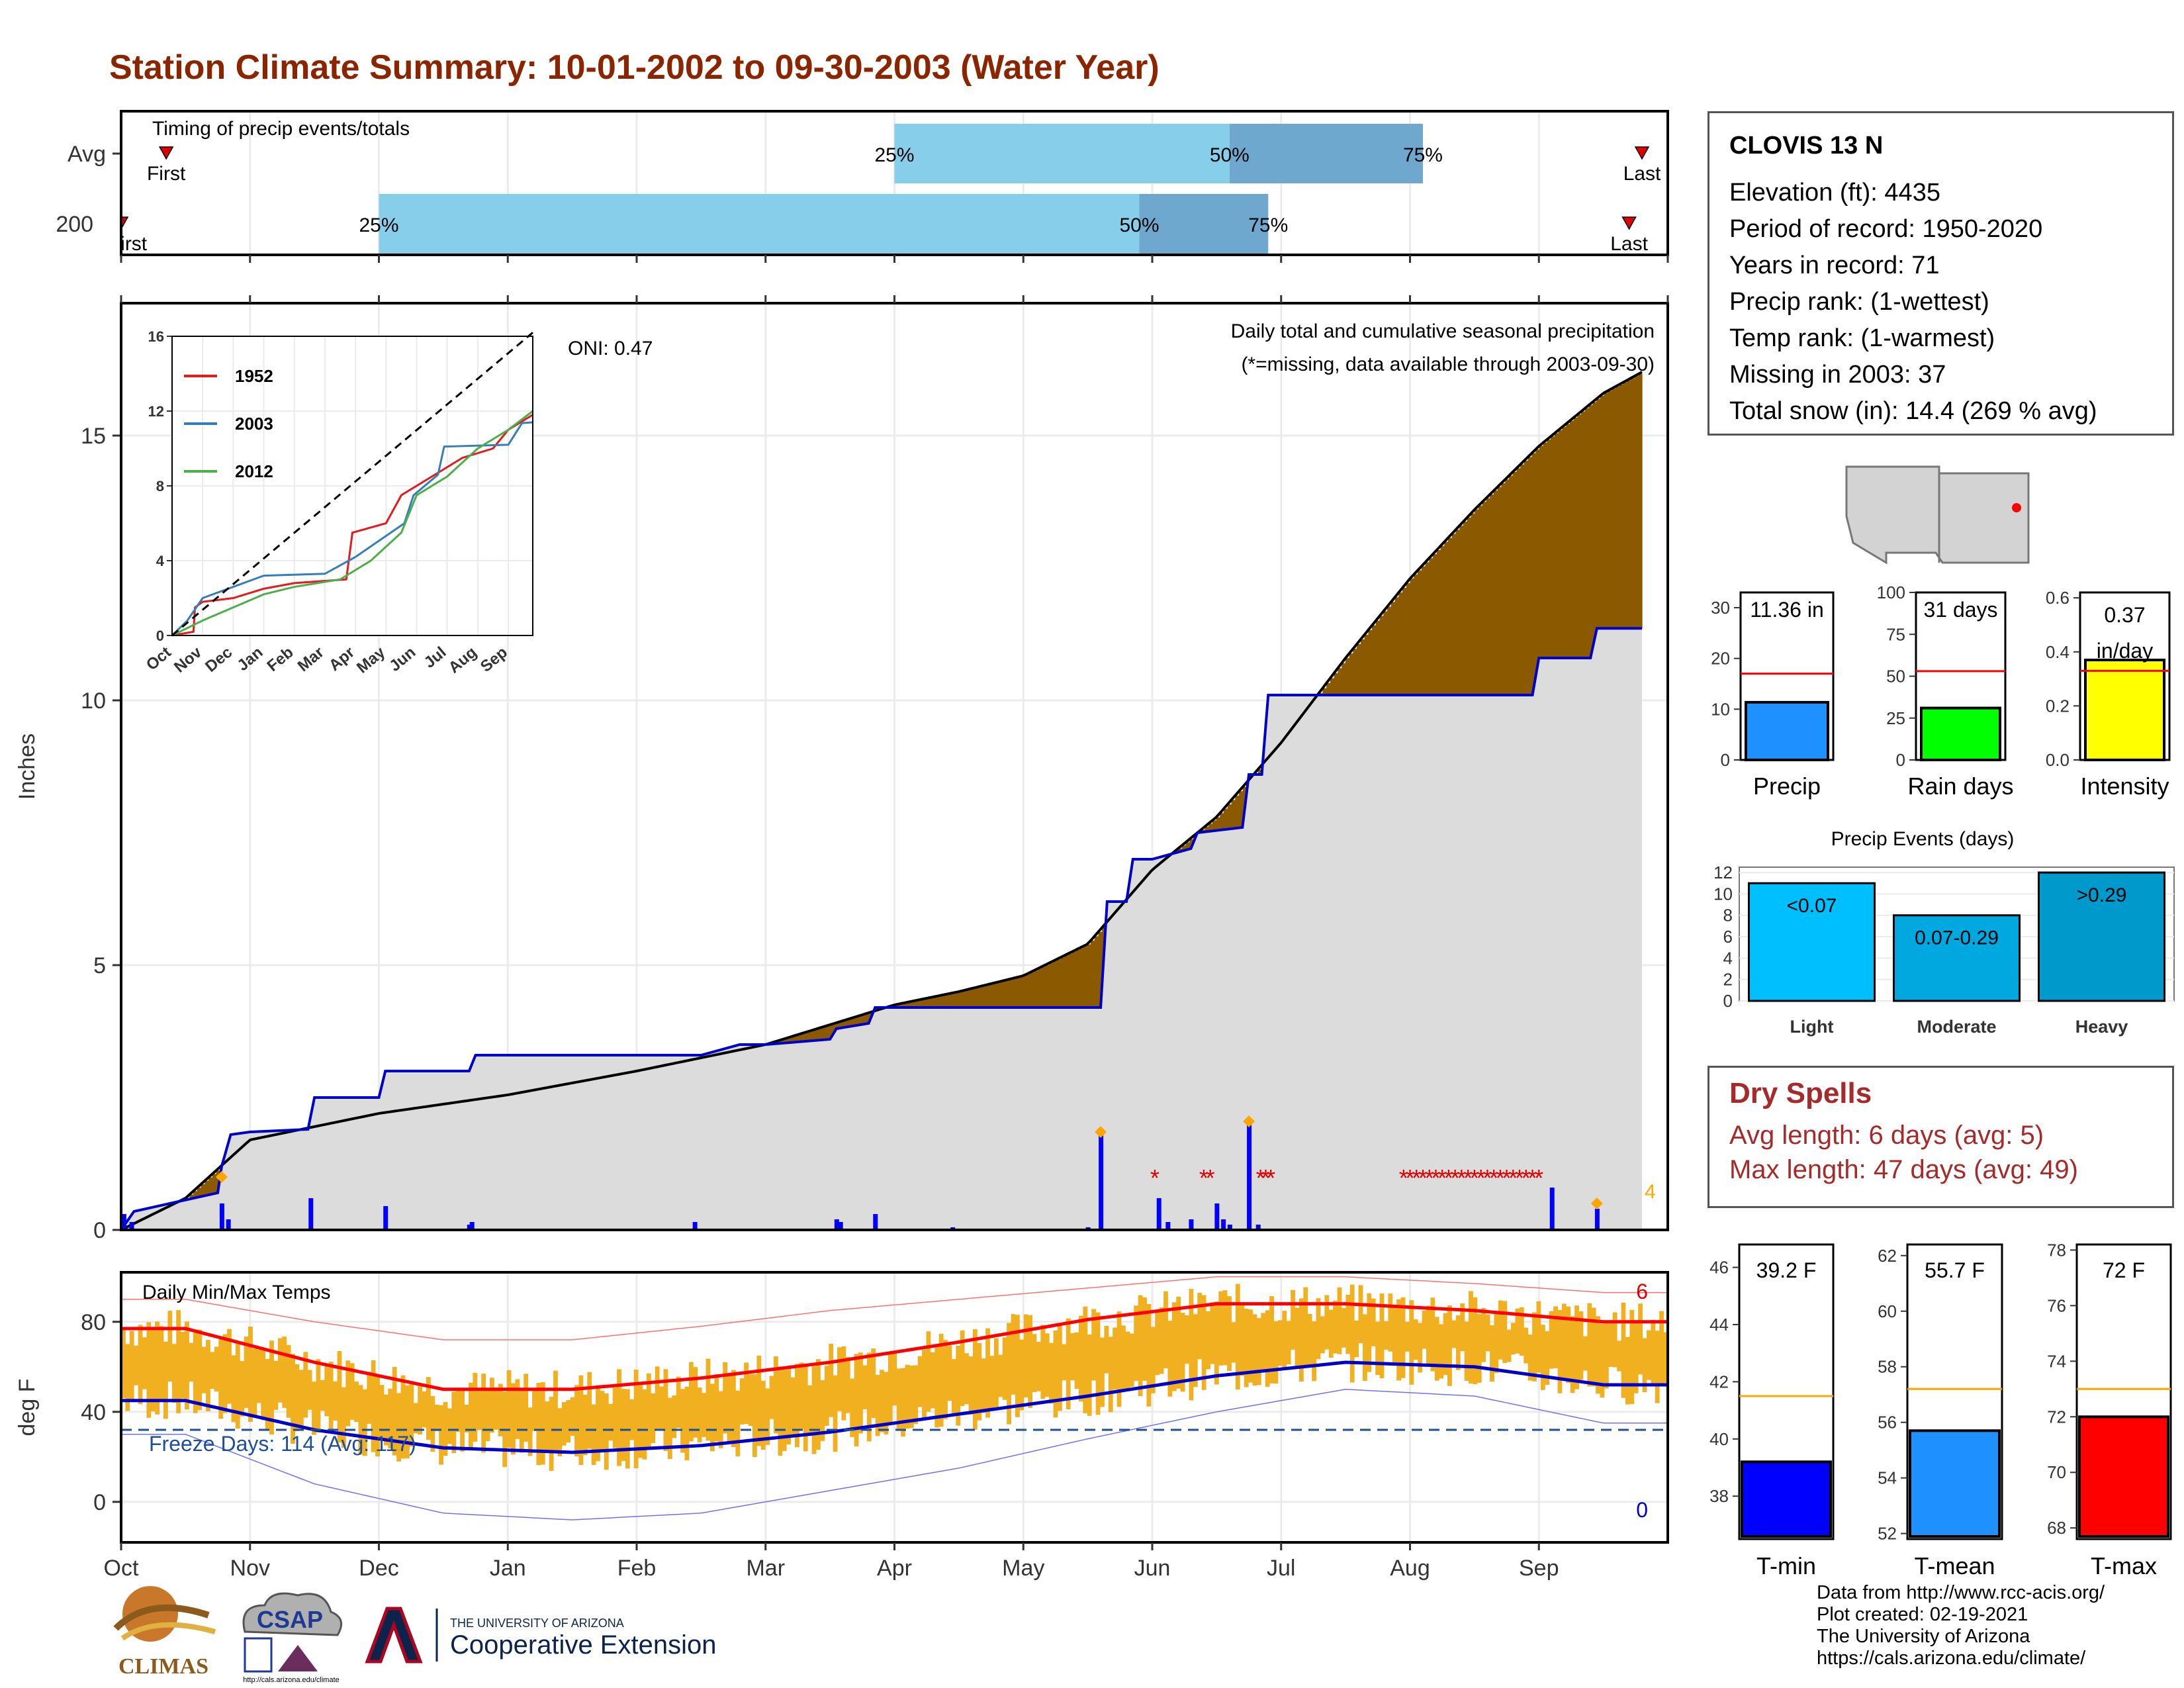 This screenshot has width=2184, height=1688. I want to click on temp-summary-y-tick-label: 70, so click(2056, 1472).